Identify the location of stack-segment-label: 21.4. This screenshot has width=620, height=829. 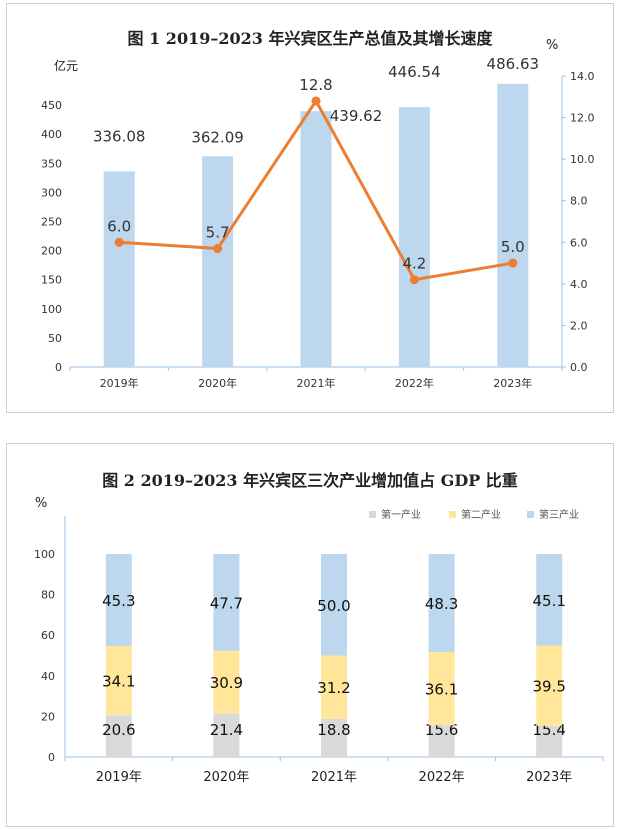
(226, 730).